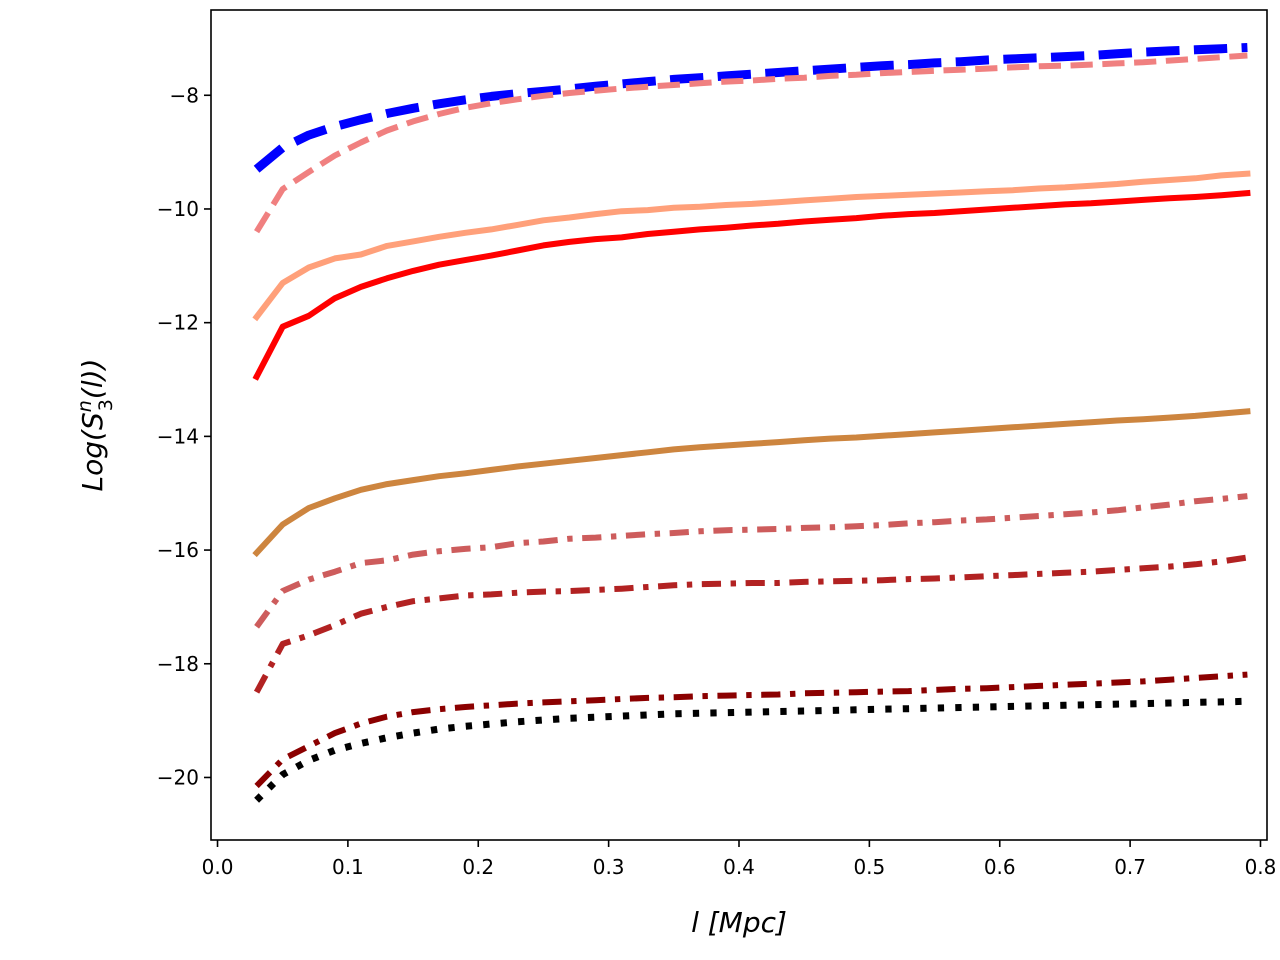 The image size is (1280, 960). What do you see at coordinates (739, 867) in the screenshot?
I see `x-tick-label: 0.4` at bounding box center [739, 867].